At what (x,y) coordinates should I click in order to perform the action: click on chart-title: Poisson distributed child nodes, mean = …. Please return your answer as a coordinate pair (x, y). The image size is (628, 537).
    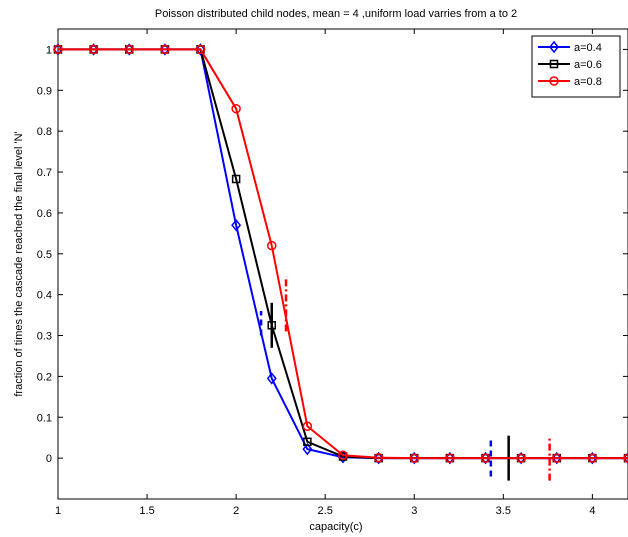
    Looking at the image, I should click on (336, 14).